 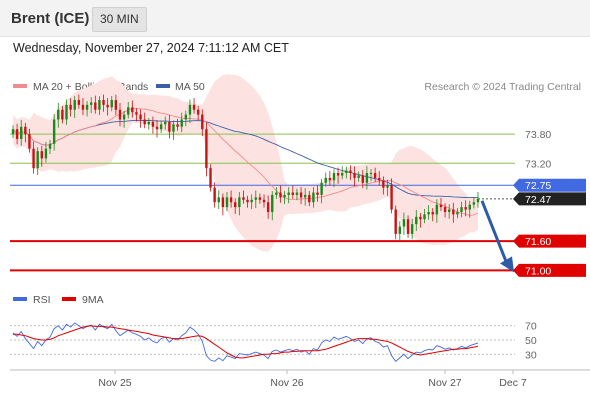 What do you see at coordinates (502, 87) in the screenshot?
I see `copyright-text: Research © 2024 Trading Central` at bounding box center [502, 87].